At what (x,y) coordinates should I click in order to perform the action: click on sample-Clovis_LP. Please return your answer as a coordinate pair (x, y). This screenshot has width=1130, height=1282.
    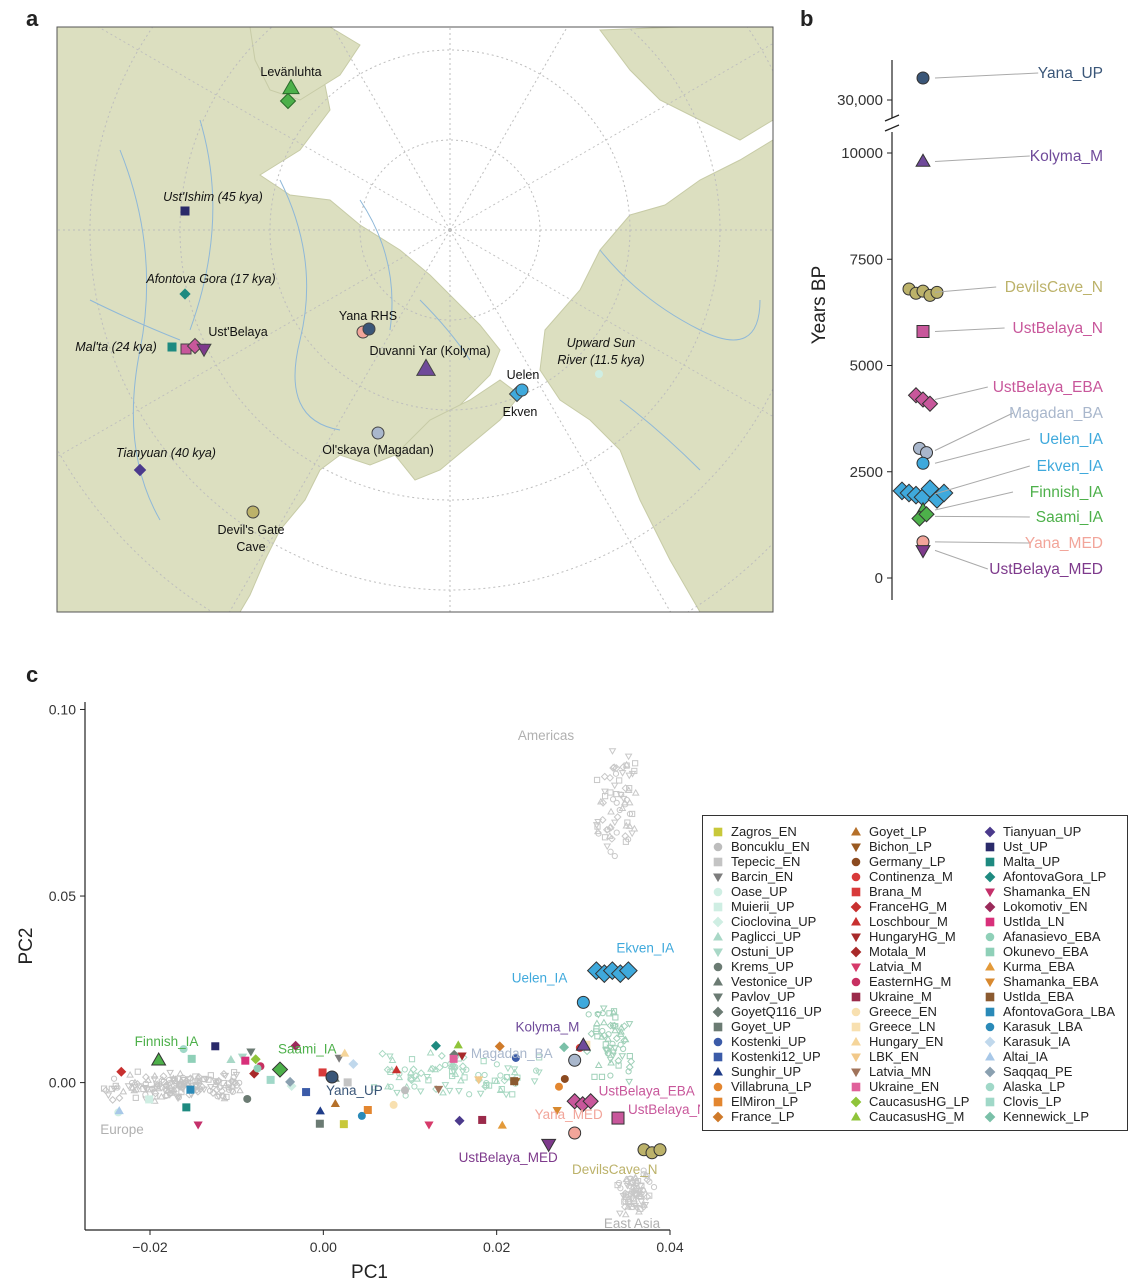
    Looking at the image, I should click on (270, 1079).